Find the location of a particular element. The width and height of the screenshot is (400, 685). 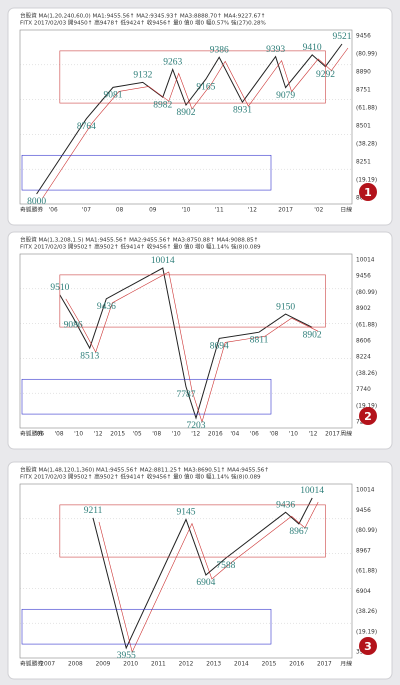

x-axis-label: 2013 is located at coordinates (213, 665).